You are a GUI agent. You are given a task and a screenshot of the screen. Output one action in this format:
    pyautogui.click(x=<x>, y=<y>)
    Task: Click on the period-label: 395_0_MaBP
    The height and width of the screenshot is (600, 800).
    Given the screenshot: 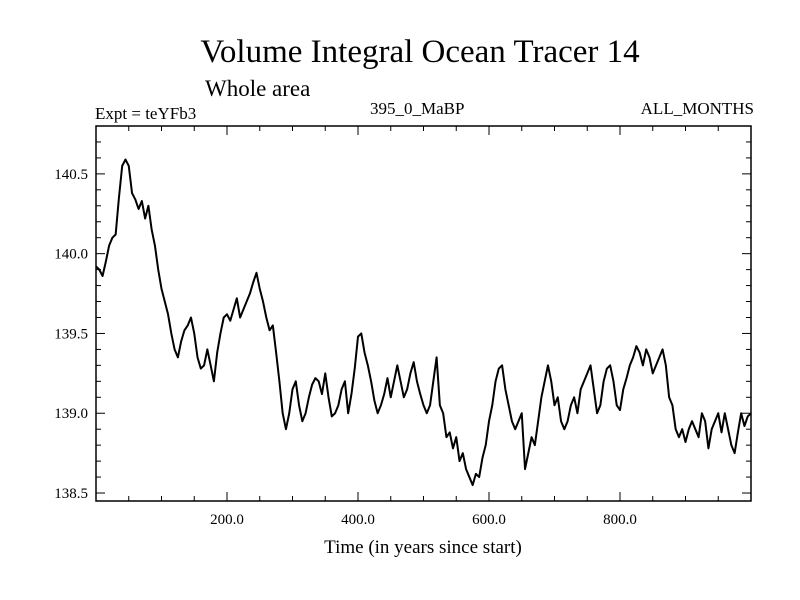 What is the action you would take?
    pyautogui.click(x=417, y=108)
    